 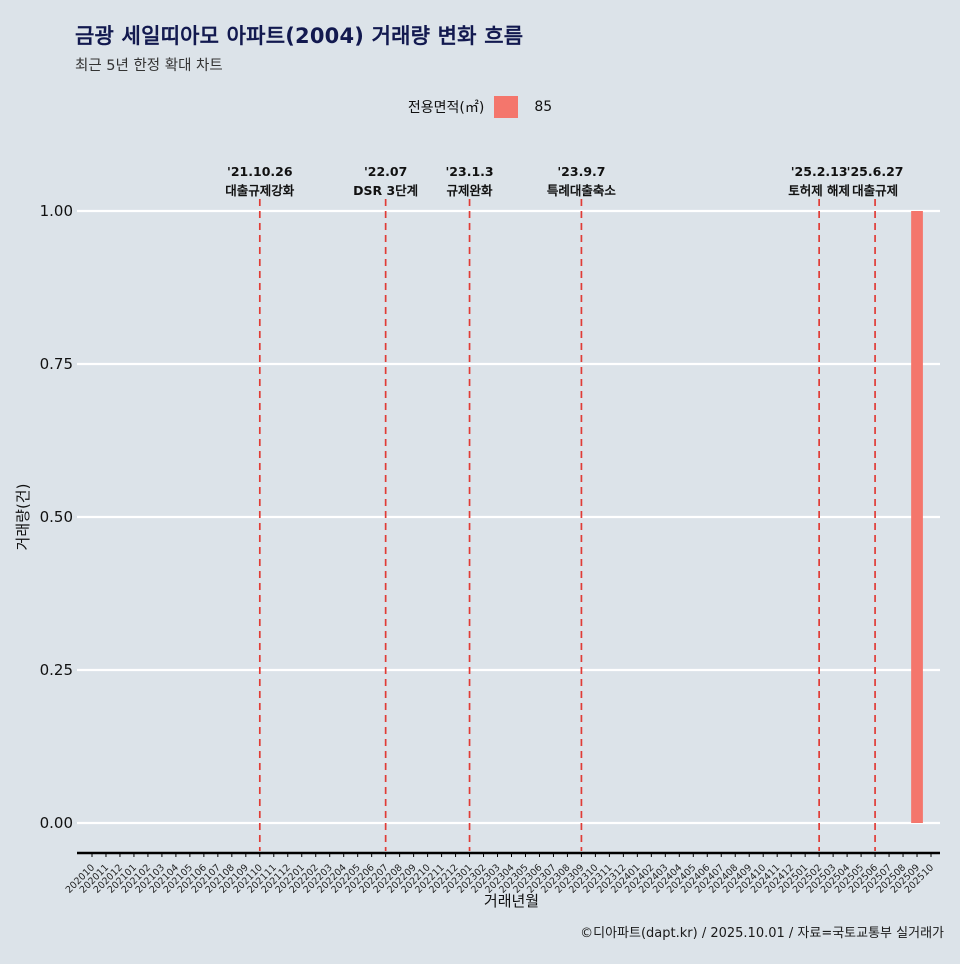 What do you see at coordinates (470, 190) in the screenshot?
I see `event-label: 규제완화` at bounding box center [470, 190].